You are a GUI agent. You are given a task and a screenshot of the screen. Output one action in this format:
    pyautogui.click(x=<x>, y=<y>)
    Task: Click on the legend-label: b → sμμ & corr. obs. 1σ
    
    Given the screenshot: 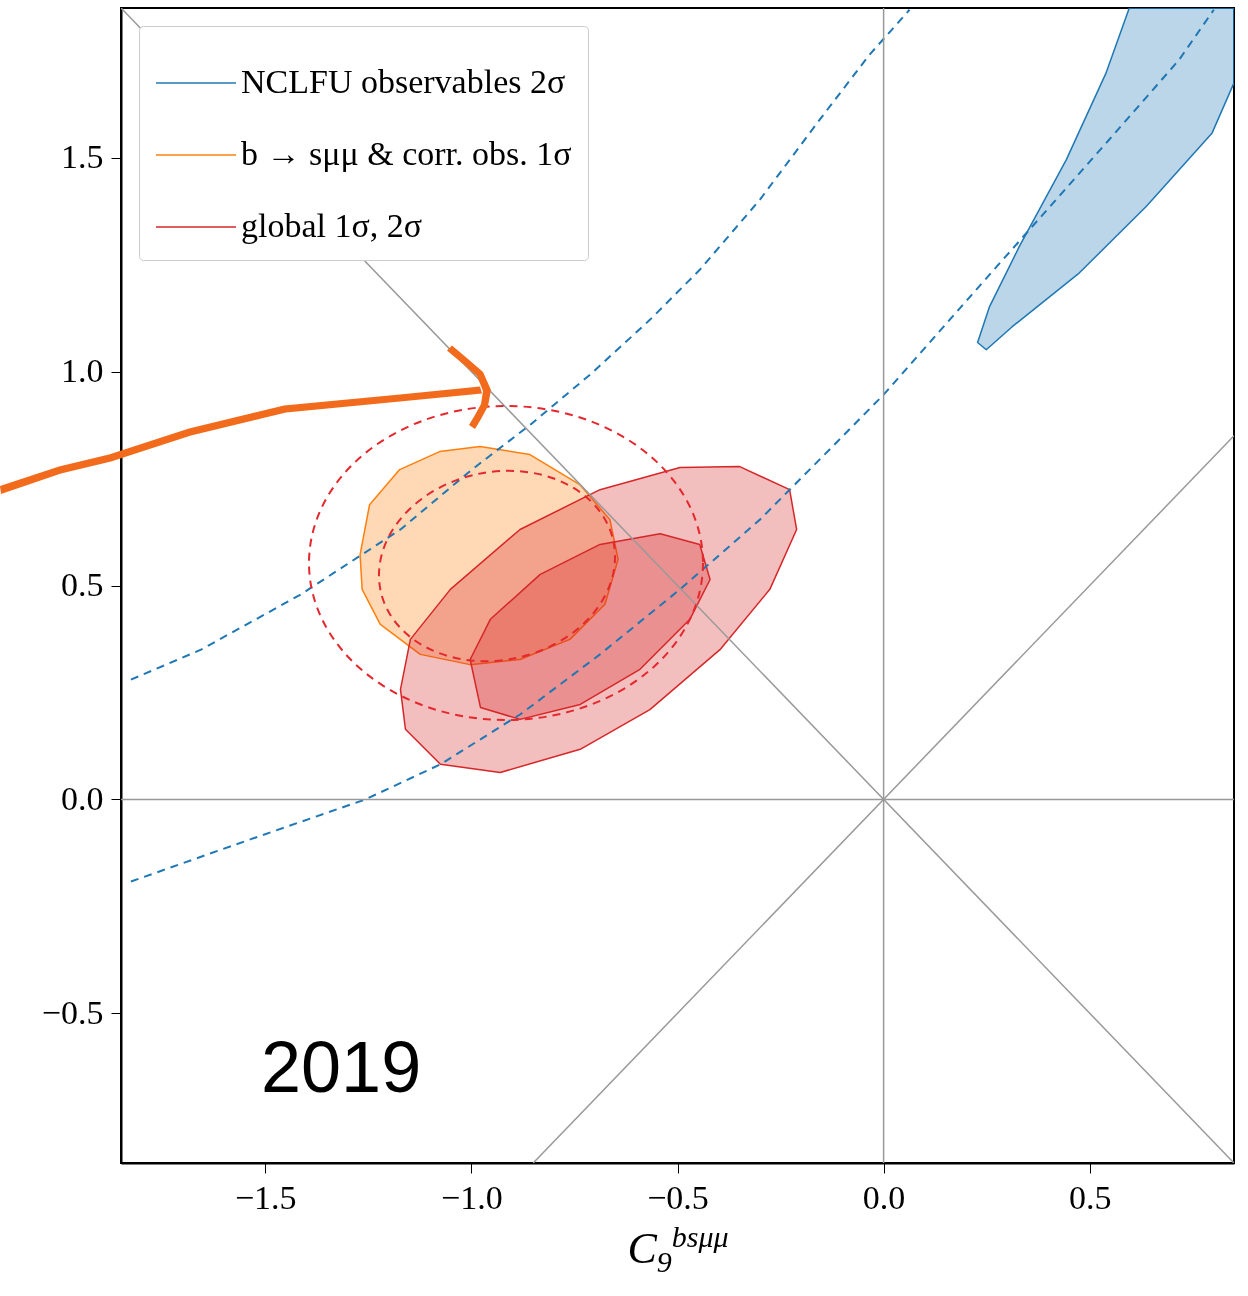 What is the action you would take?
    pyautogui.click(x=406, y=153)
    